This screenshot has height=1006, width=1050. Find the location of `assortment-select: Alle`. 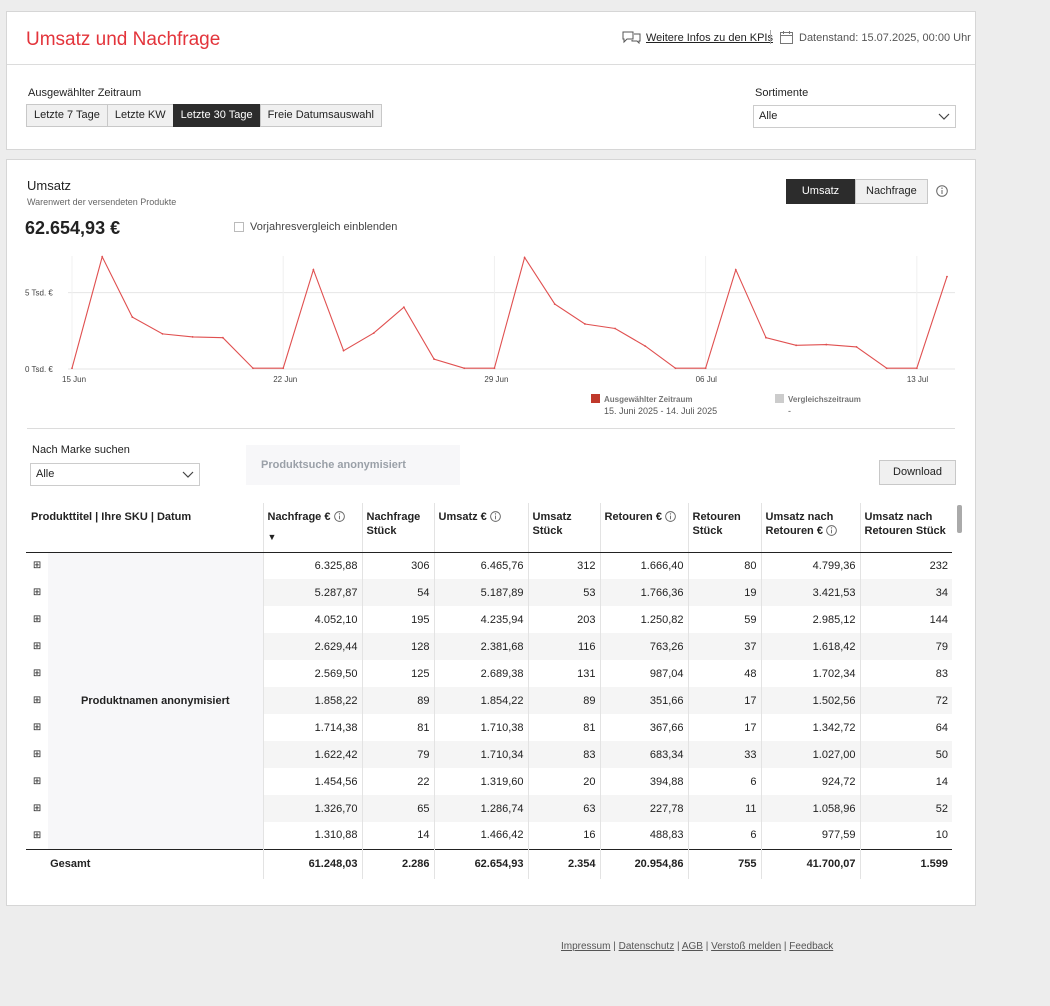

assortment-select: Alle is located at coordinates (854, 116).